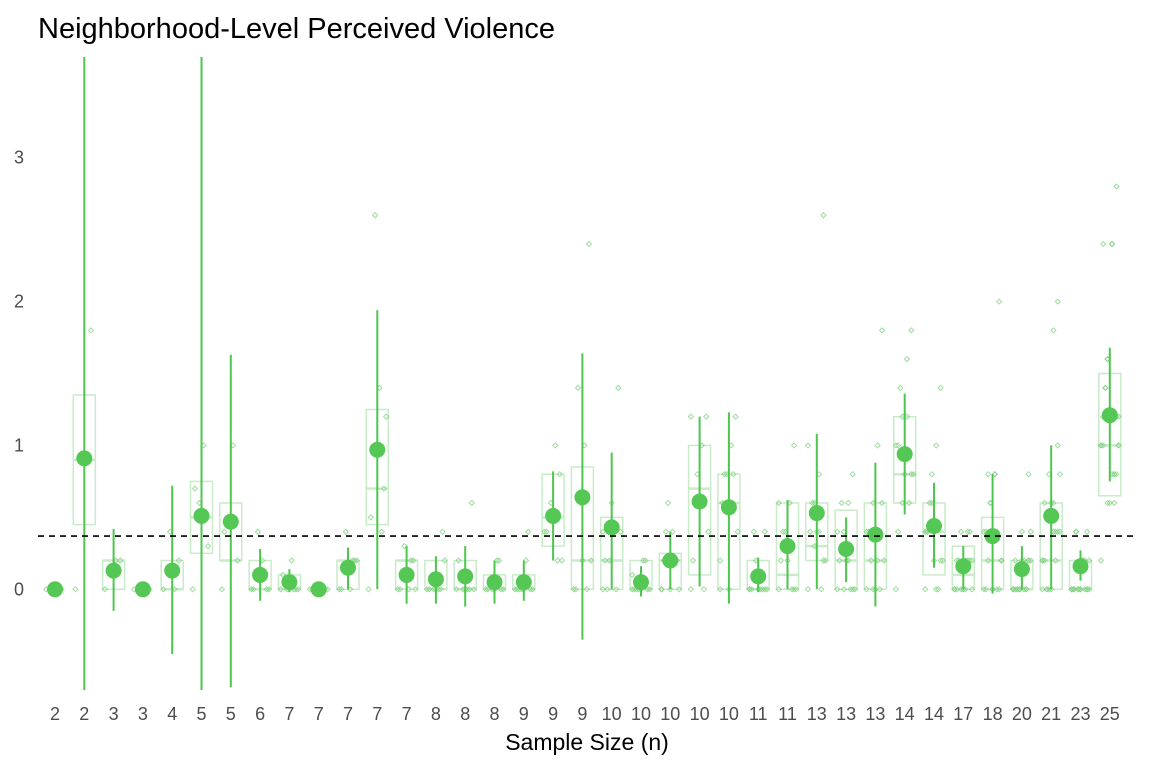 This screenshot has height=768, width=1152. I want to click on x-tick-label: 18, so click(993, 714).